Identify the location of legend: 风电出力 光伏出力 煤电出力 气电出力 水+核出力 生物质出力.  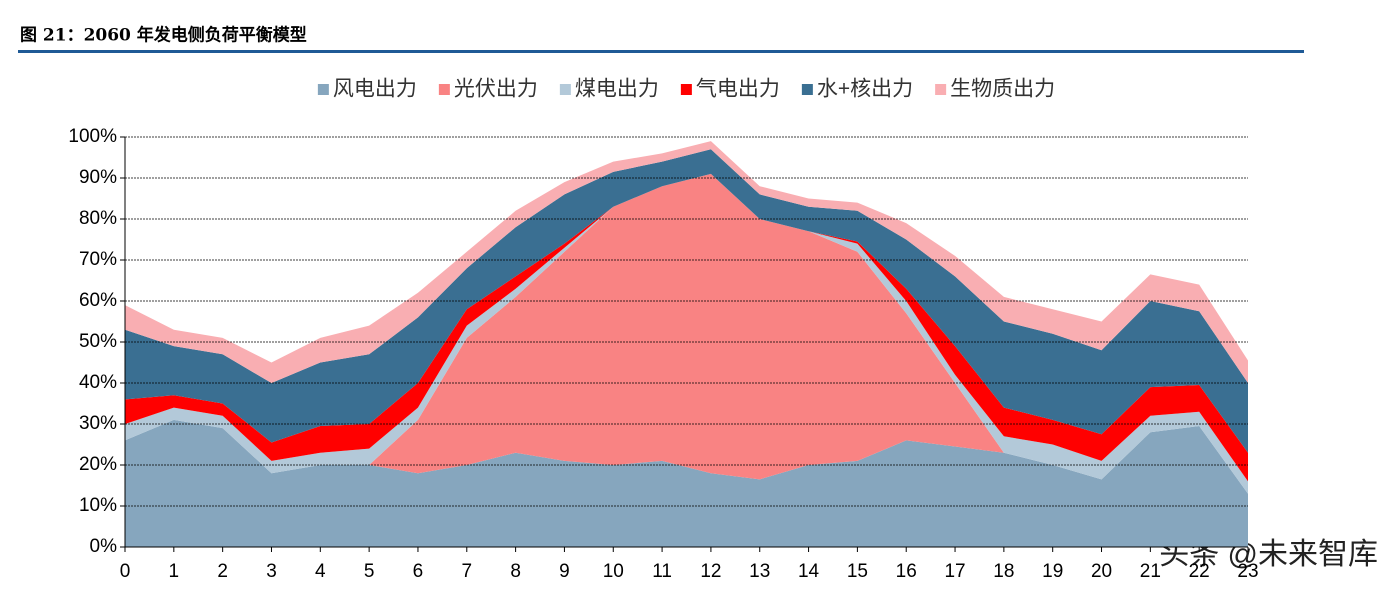
(686, 89).